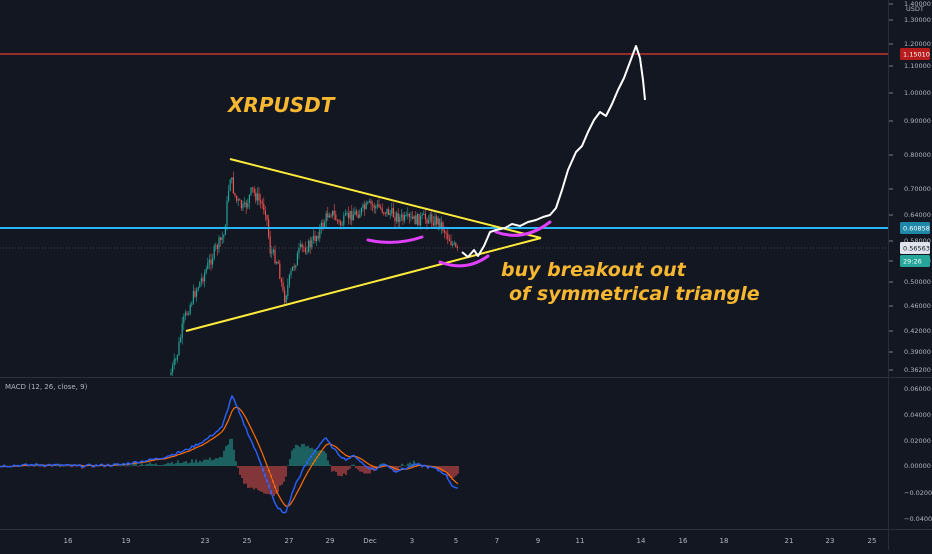 This screenshot has width=932, height=554. Describe the element at coordinates (789, 541) in the screenshot. I see `time-tick-label: 21` at that location.